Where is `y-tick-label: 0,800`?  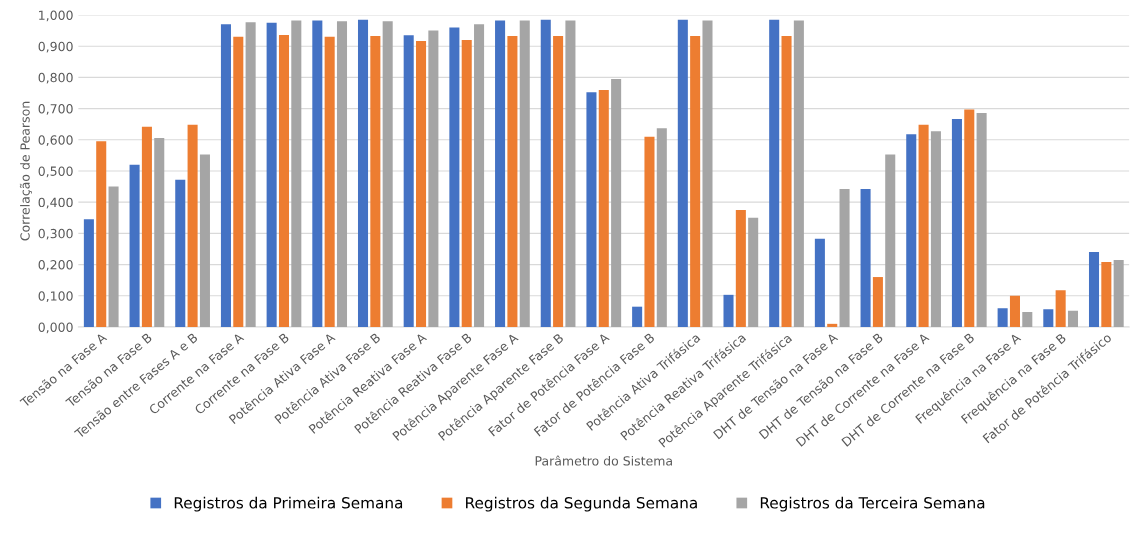
y-tick-label: 0,800 is located at coordinates (55, 78).